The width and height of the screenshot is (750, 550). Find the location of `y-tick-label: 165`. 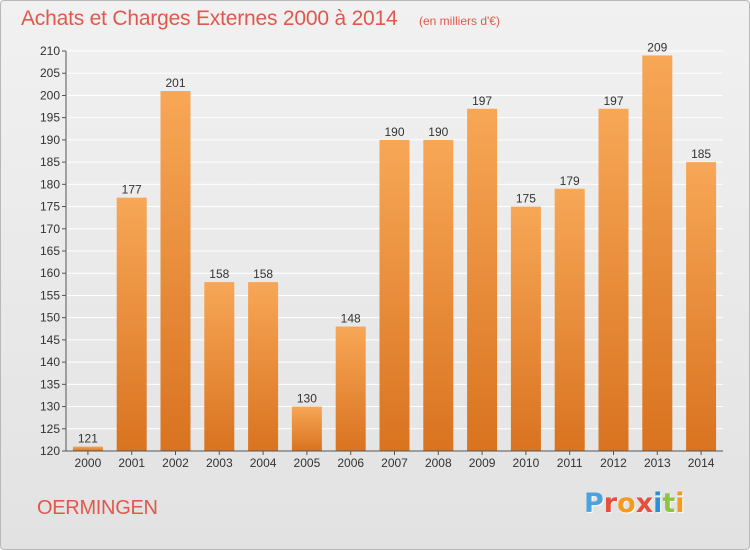

y-tick-label: 165 is located at coordinates (50, 251).